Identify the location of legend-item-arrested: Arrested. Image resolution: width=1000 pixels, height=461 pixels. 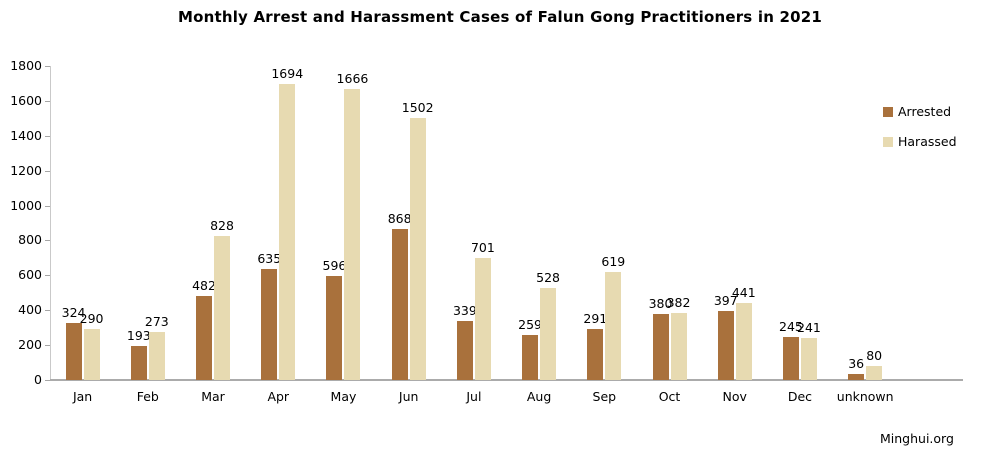
(920, 111).